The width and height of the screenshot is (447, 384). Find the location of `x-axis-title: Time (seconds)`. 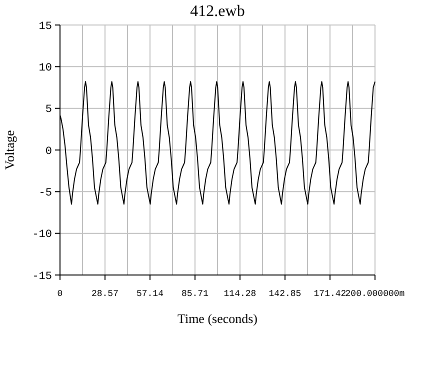

x-axis-title: Time (seconds) is located at coordinates (217, 318).